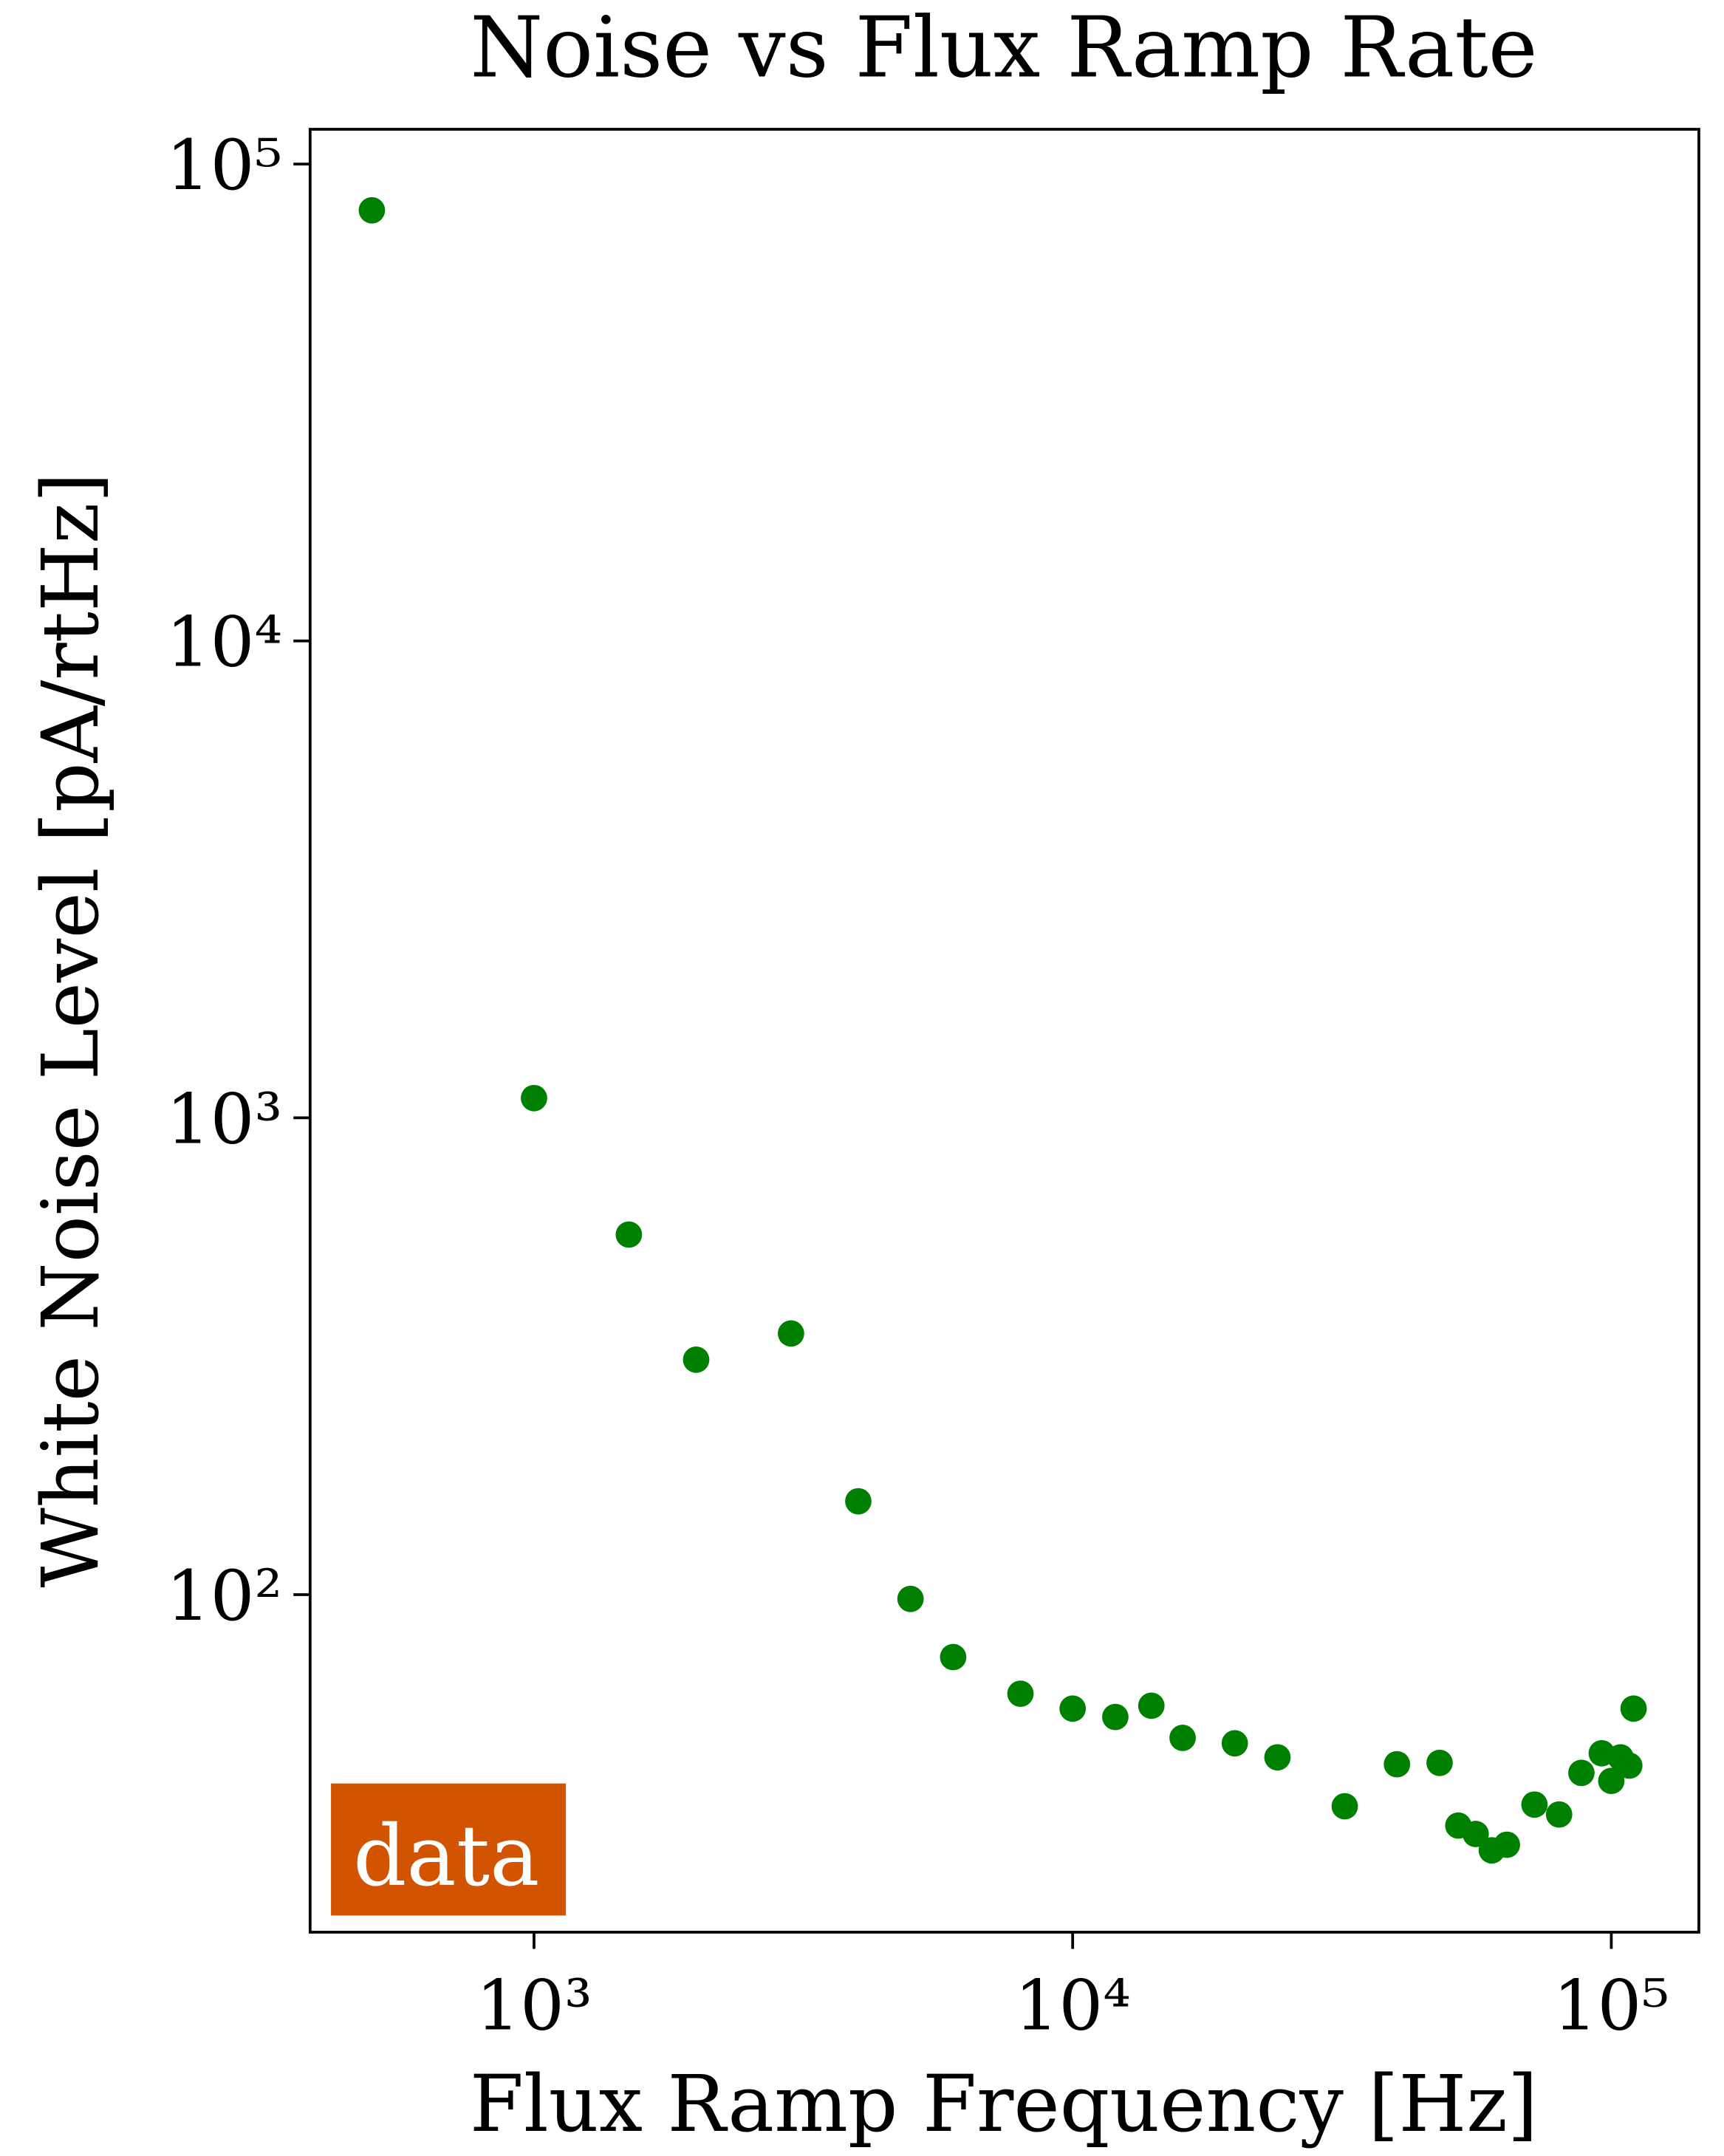 The width and height of the screenshot is (1724, 2156). I want to click on x-axis-label: Flux Ramp Frequency [Hz], so click(1004, 2104).